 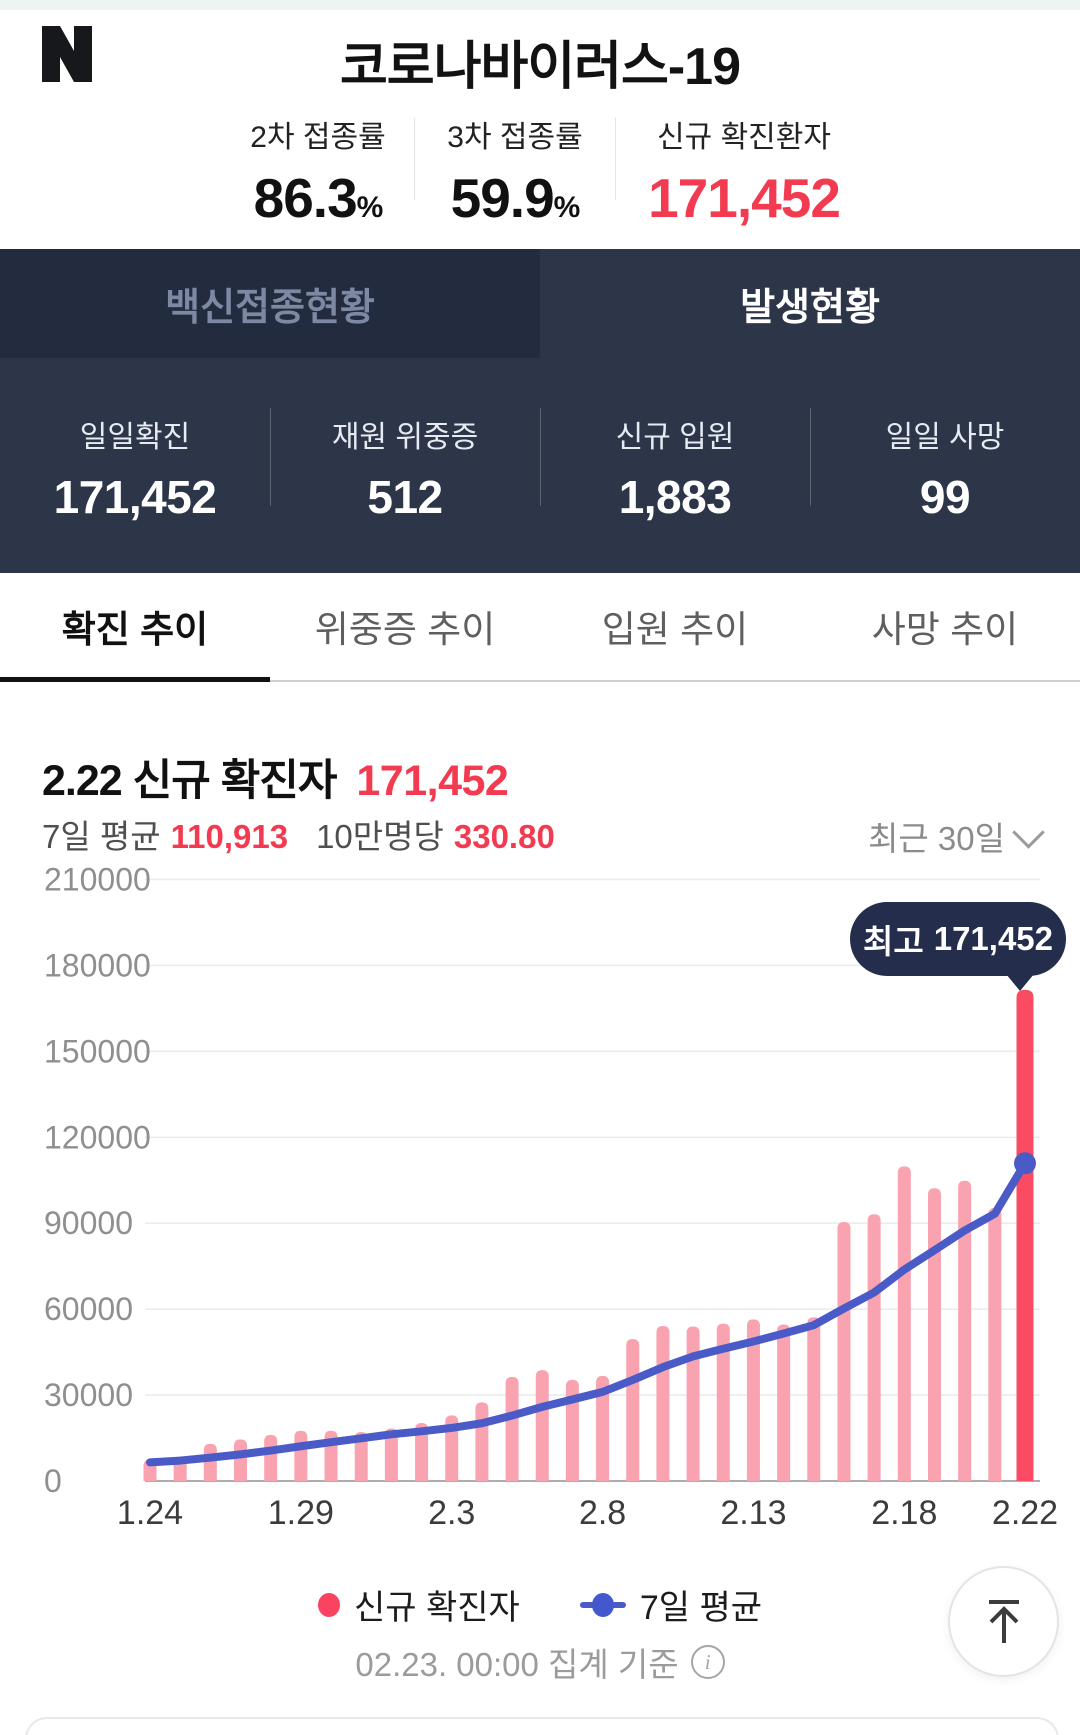 I want to click on scroll-to-top-button, so click(x=1003, y=1621).